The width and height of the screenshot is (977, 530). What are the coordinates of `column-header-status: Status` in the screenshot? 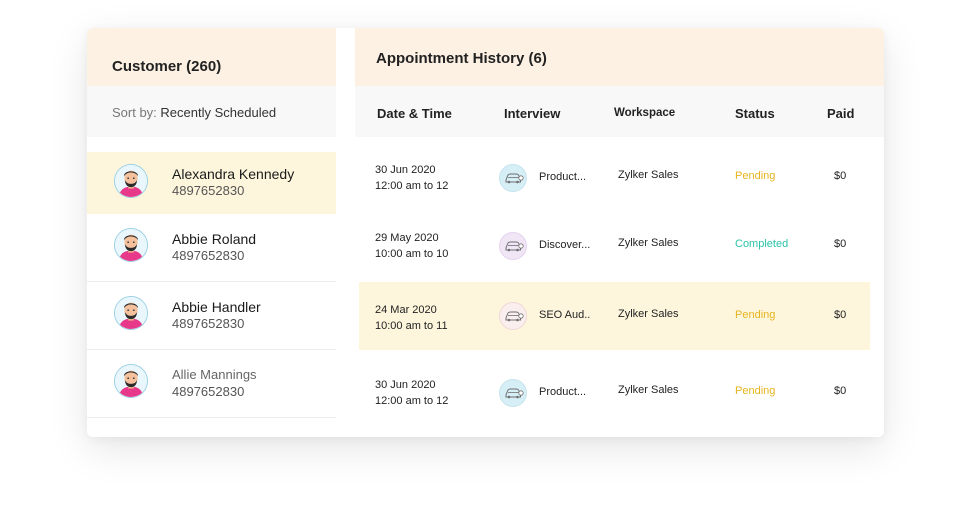 It's located at (755, 113).